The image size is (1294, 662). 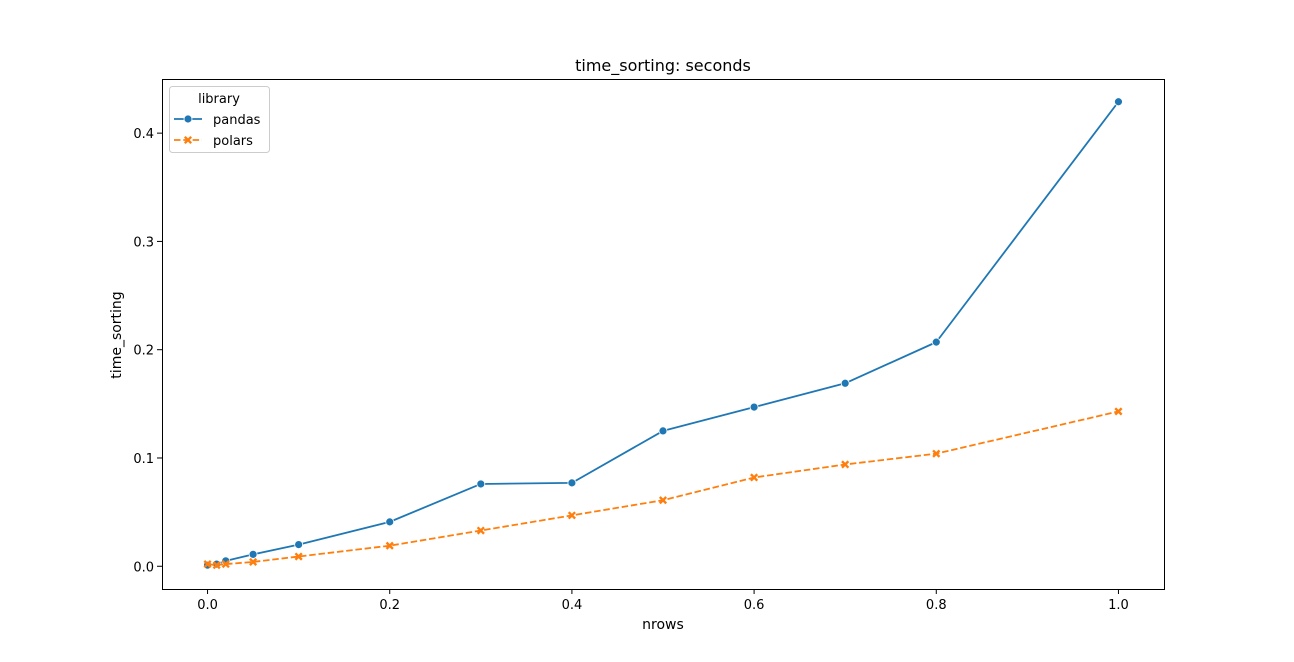 I want to click on x-tick-label: 0.4, so click(x=572, y=605).